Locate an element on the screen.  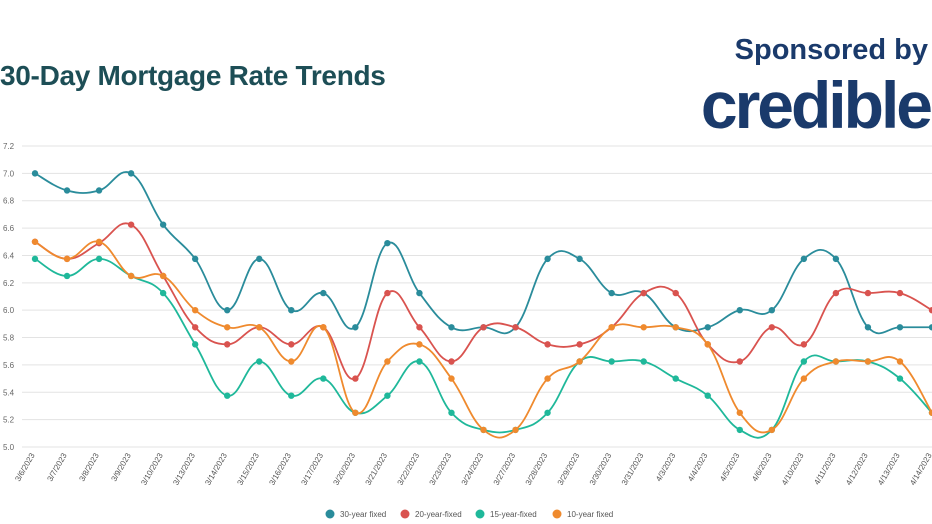
x-tick-label: 3/21/2023 is located at coordinates (377, 469).